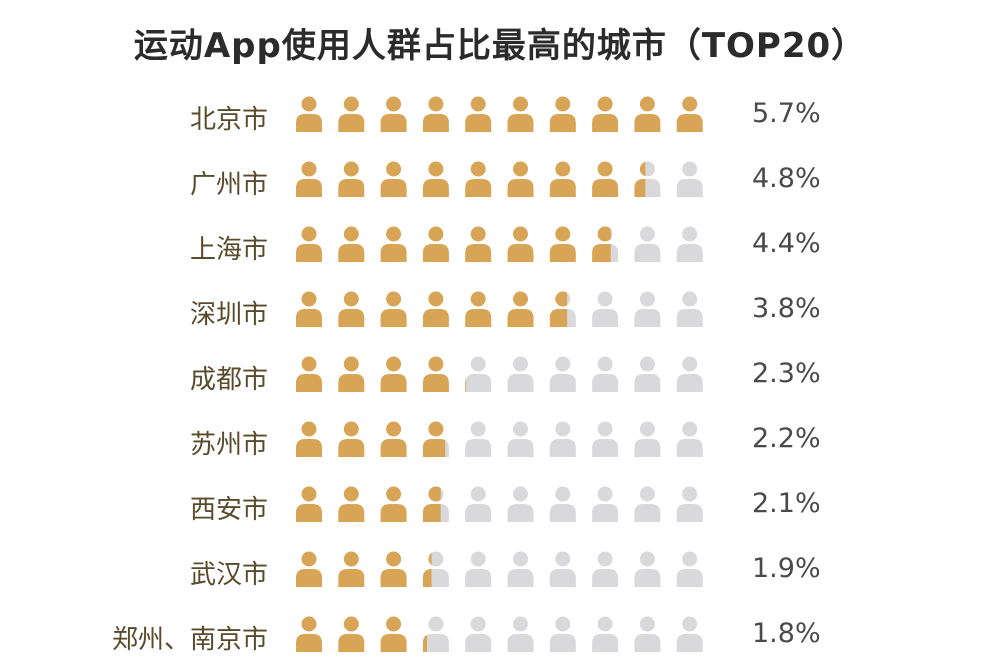 Image resolution: width=1000 pixels, height=657 pixels. What do you see at coordinates (229, 380) in the screenshot?
I see `city-label: 成都市` at bounding box center [229, 380].